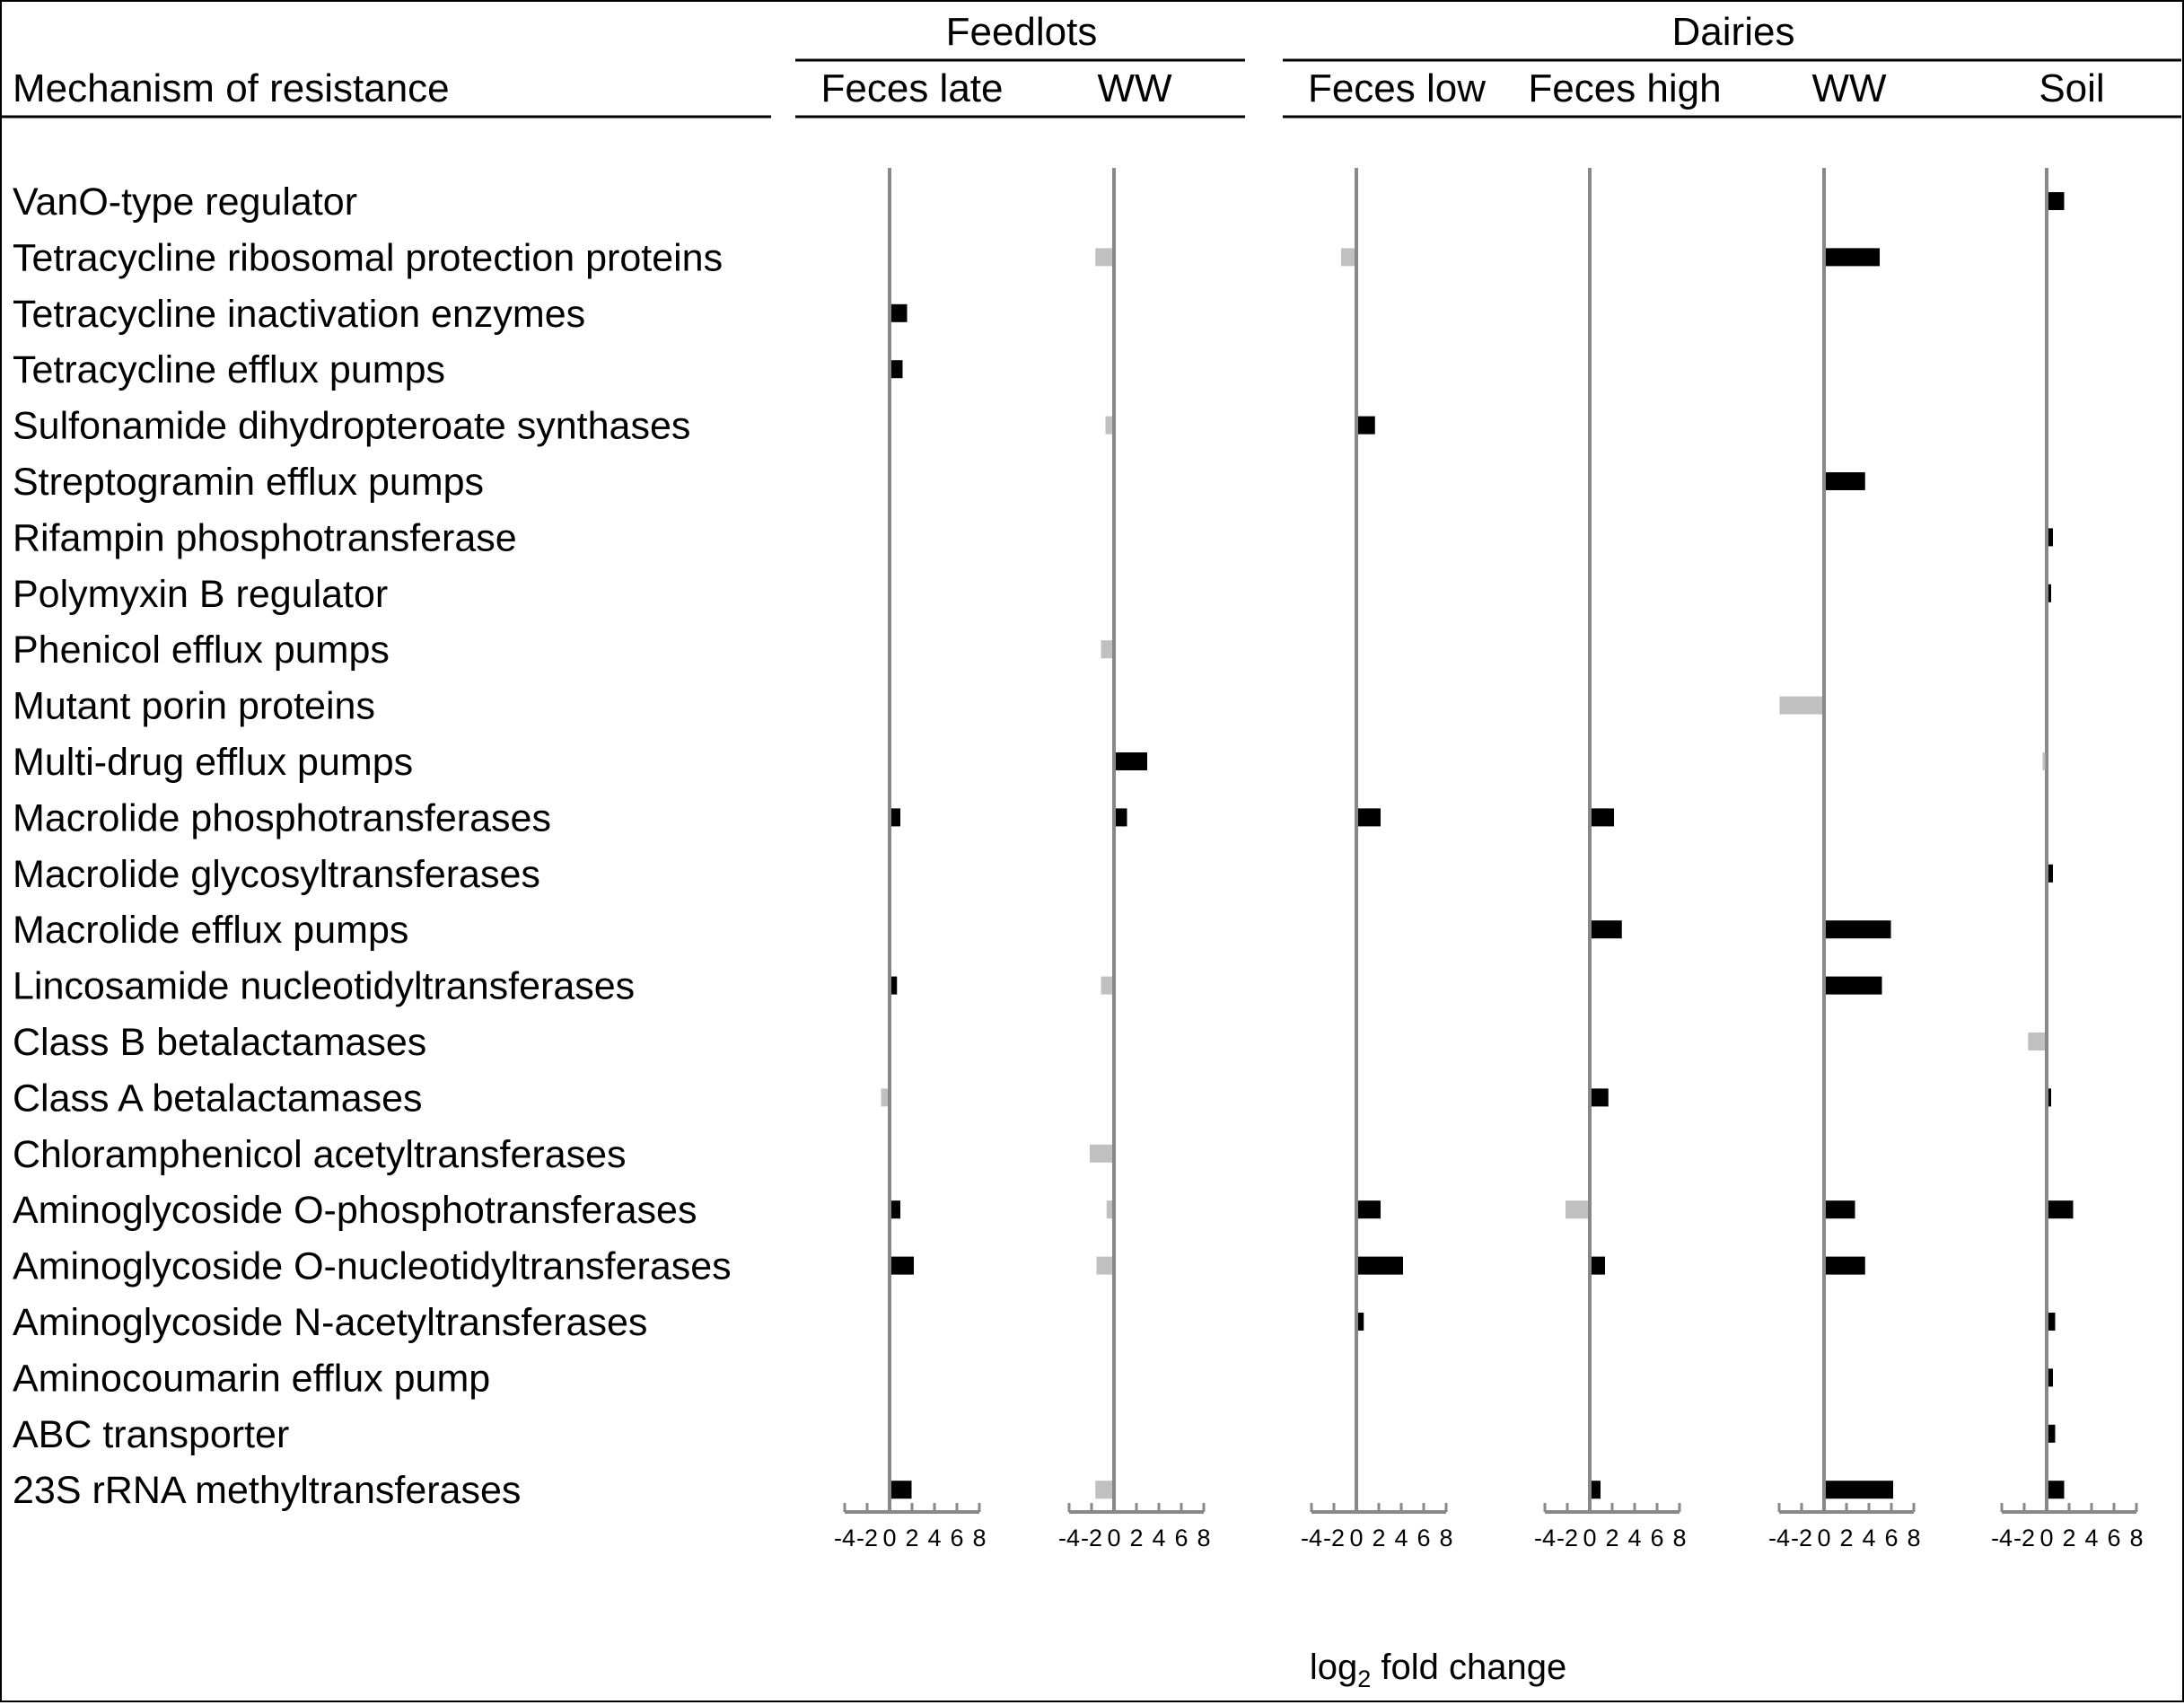 The height and width of the screenshot is (1705, 2184). Describe the element at coordinates (901, 1490) in the screenshot. I see `bar-feedlots-feces-late-23s-rrna-methyltransferases` at that location.